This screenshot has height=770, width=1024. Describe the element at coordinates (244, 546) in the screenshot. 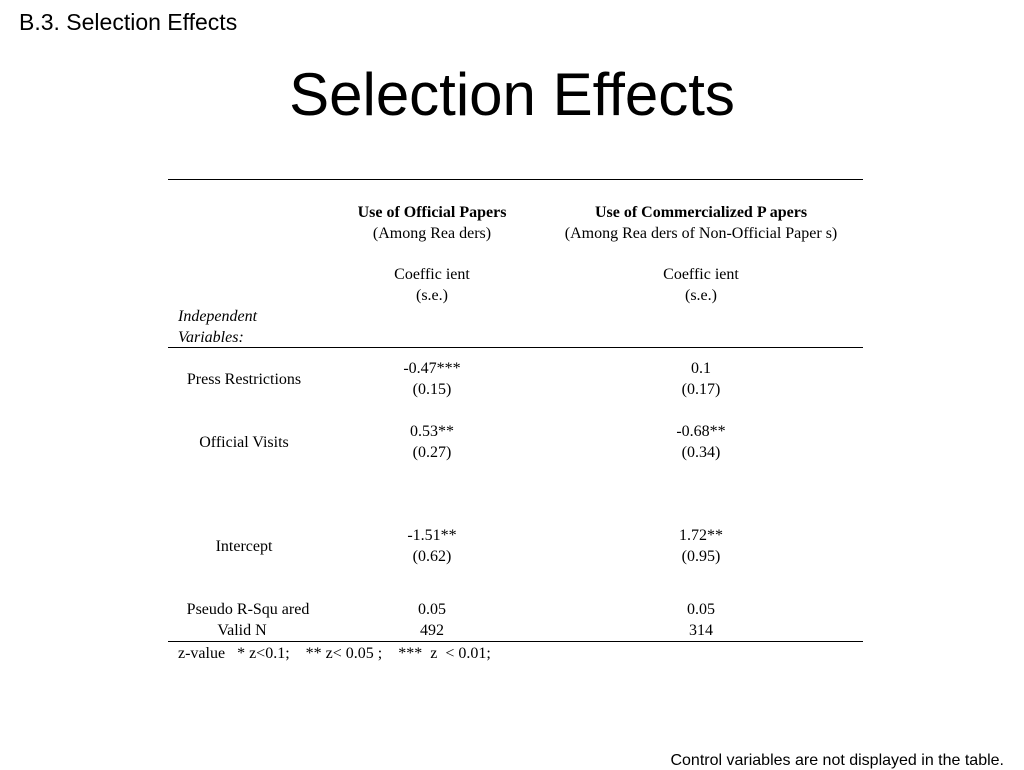

I see `row-label: Intercept` at that location.